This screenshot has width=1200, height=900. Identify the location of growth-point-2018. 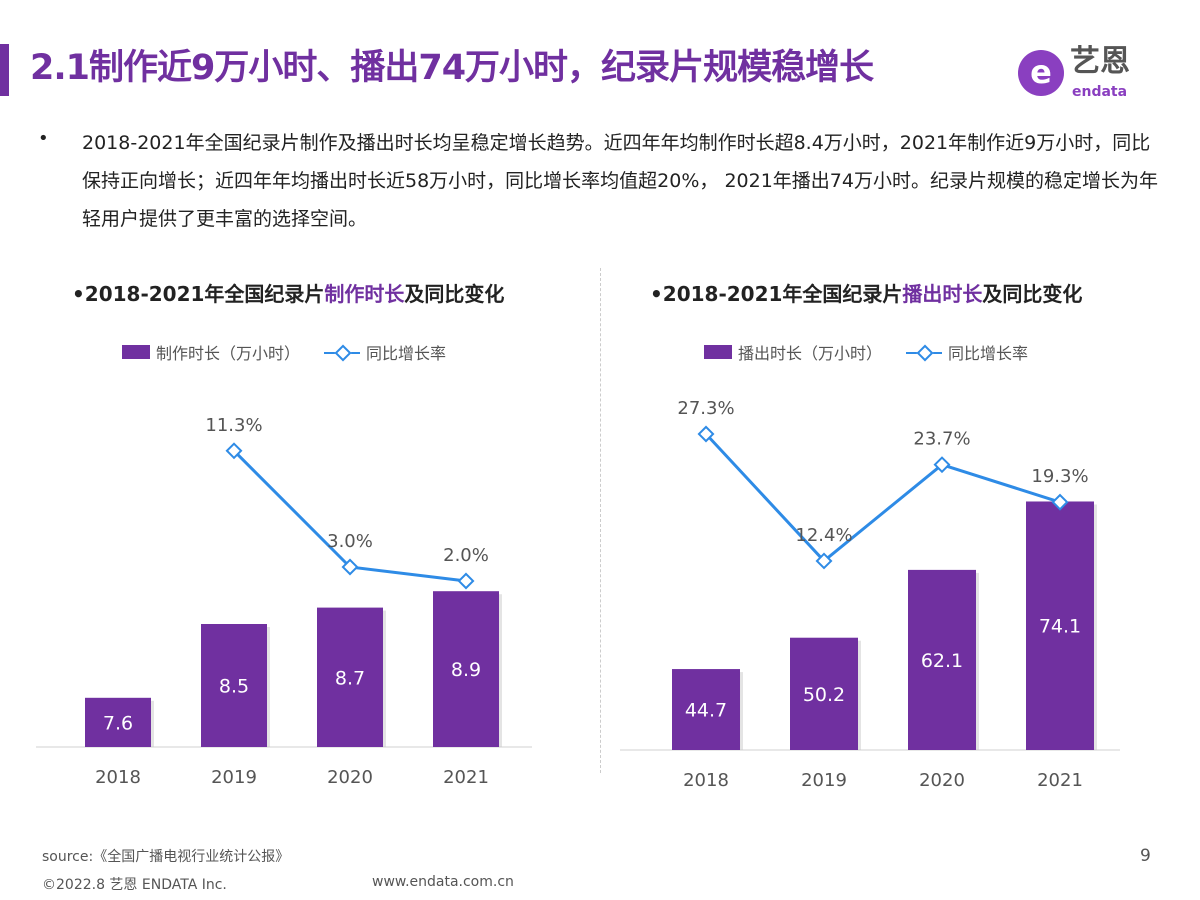
(706, 434).